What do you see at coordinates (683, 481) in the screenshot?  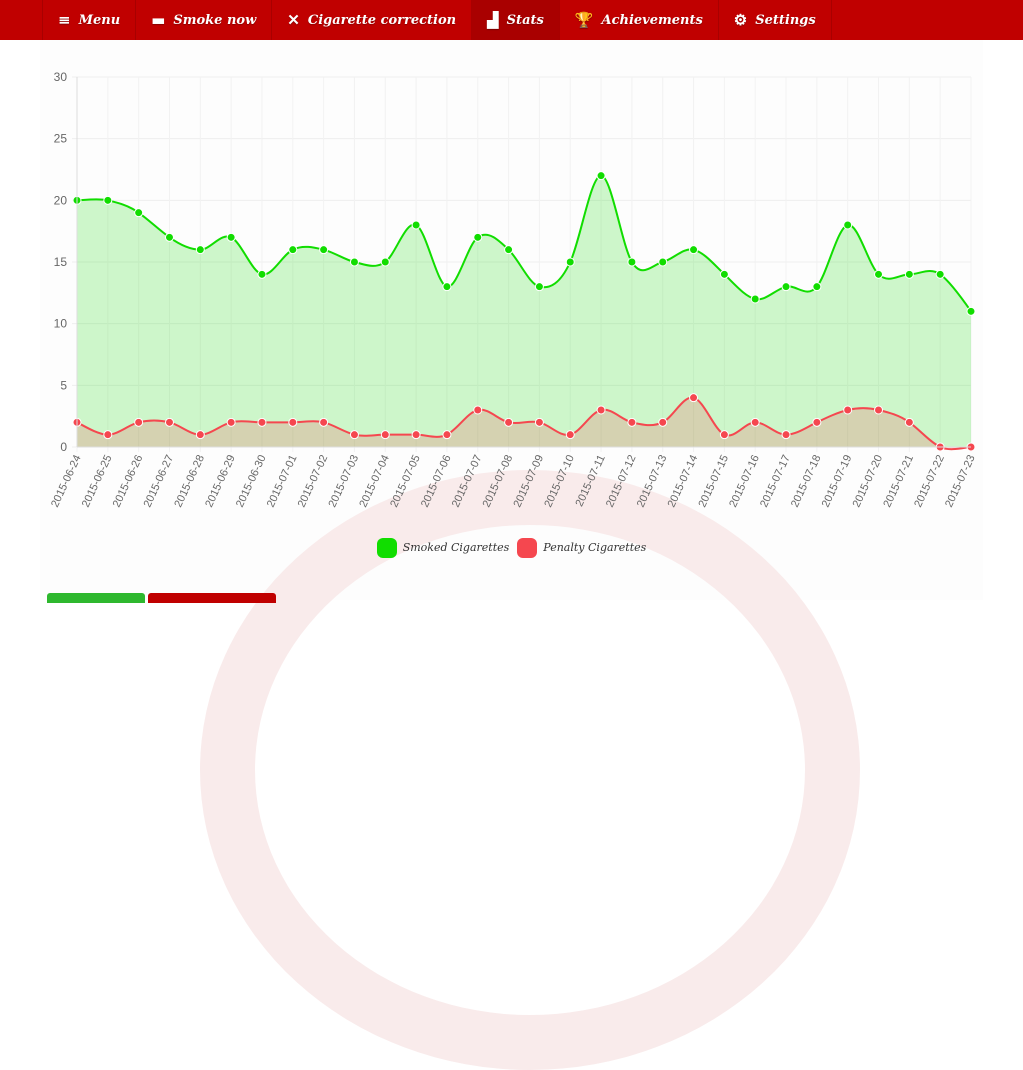 I see `x-tick-label: 2015-07-14` at bounding box center [683, 481].